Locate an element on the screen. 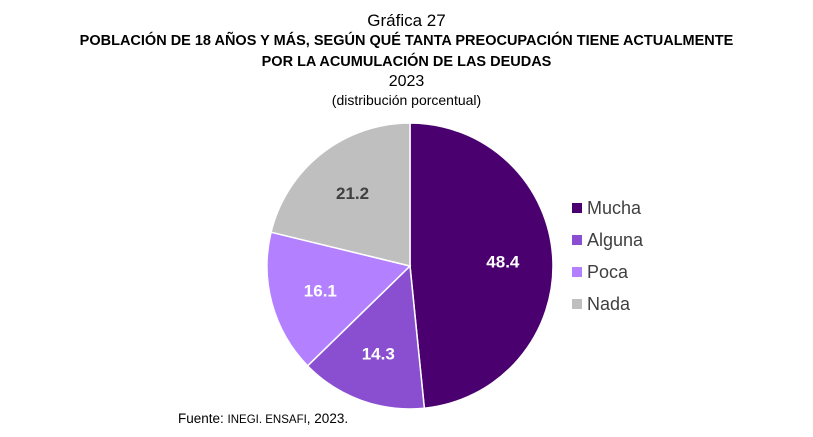 The image size is (813, 437). source-text: INEGI. ENSAFI is located at coordinates (267, 420).